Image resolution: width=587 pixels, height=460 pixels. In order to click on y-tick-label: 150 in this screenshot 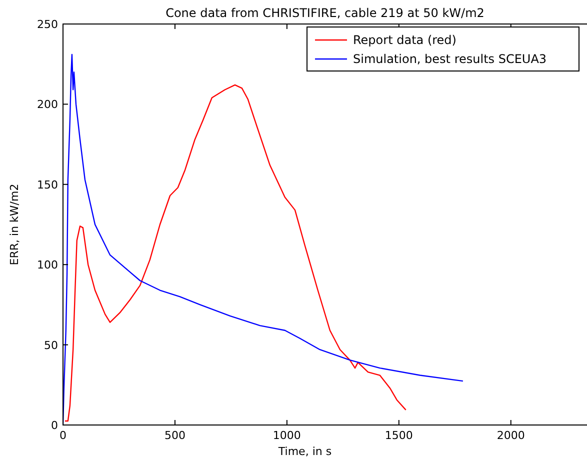, I will do `click(47, 185)`.